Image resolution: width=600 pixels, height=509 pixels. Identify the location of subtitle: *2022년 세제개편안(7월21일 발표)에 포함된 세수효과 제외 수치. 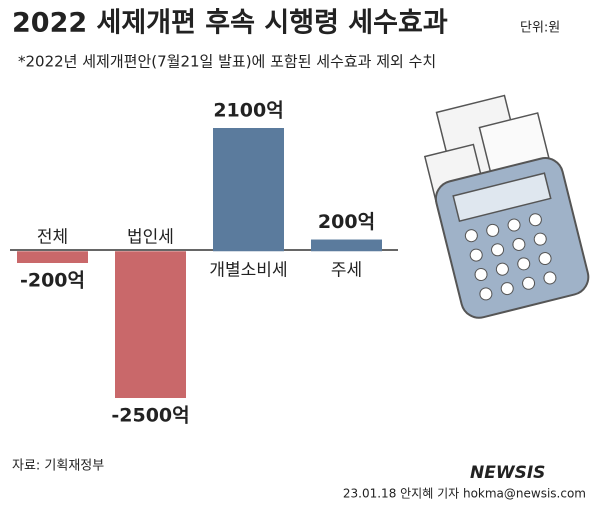
(227, 62).